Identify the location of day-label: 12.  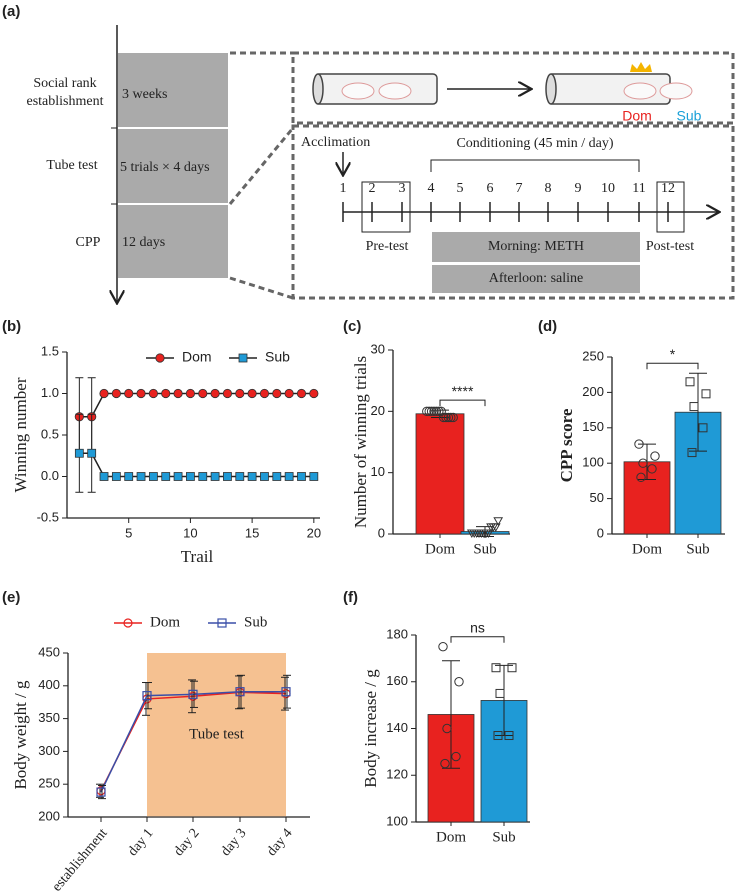
(668, 188).